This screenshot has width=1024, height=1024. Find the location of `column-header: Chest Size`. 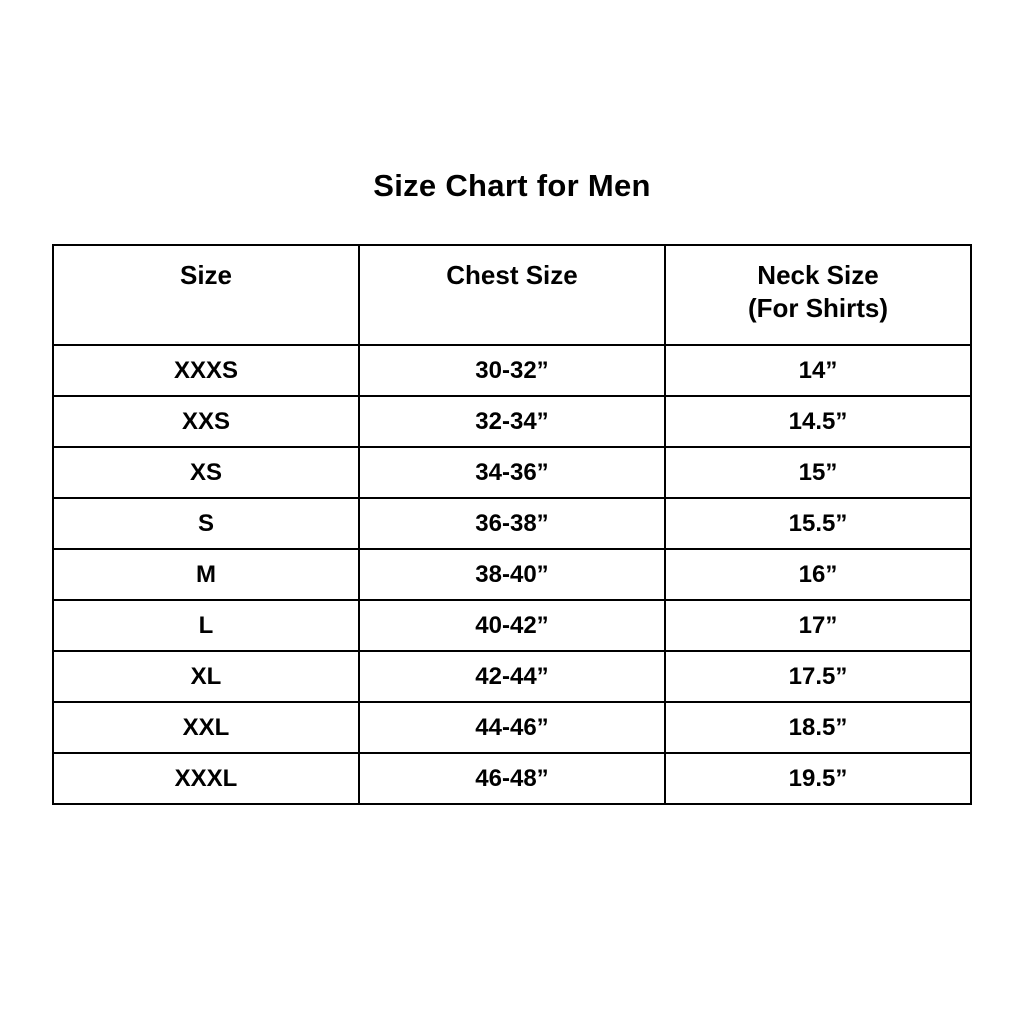

column-header: Chest Size is located at coordinates (512, 295).